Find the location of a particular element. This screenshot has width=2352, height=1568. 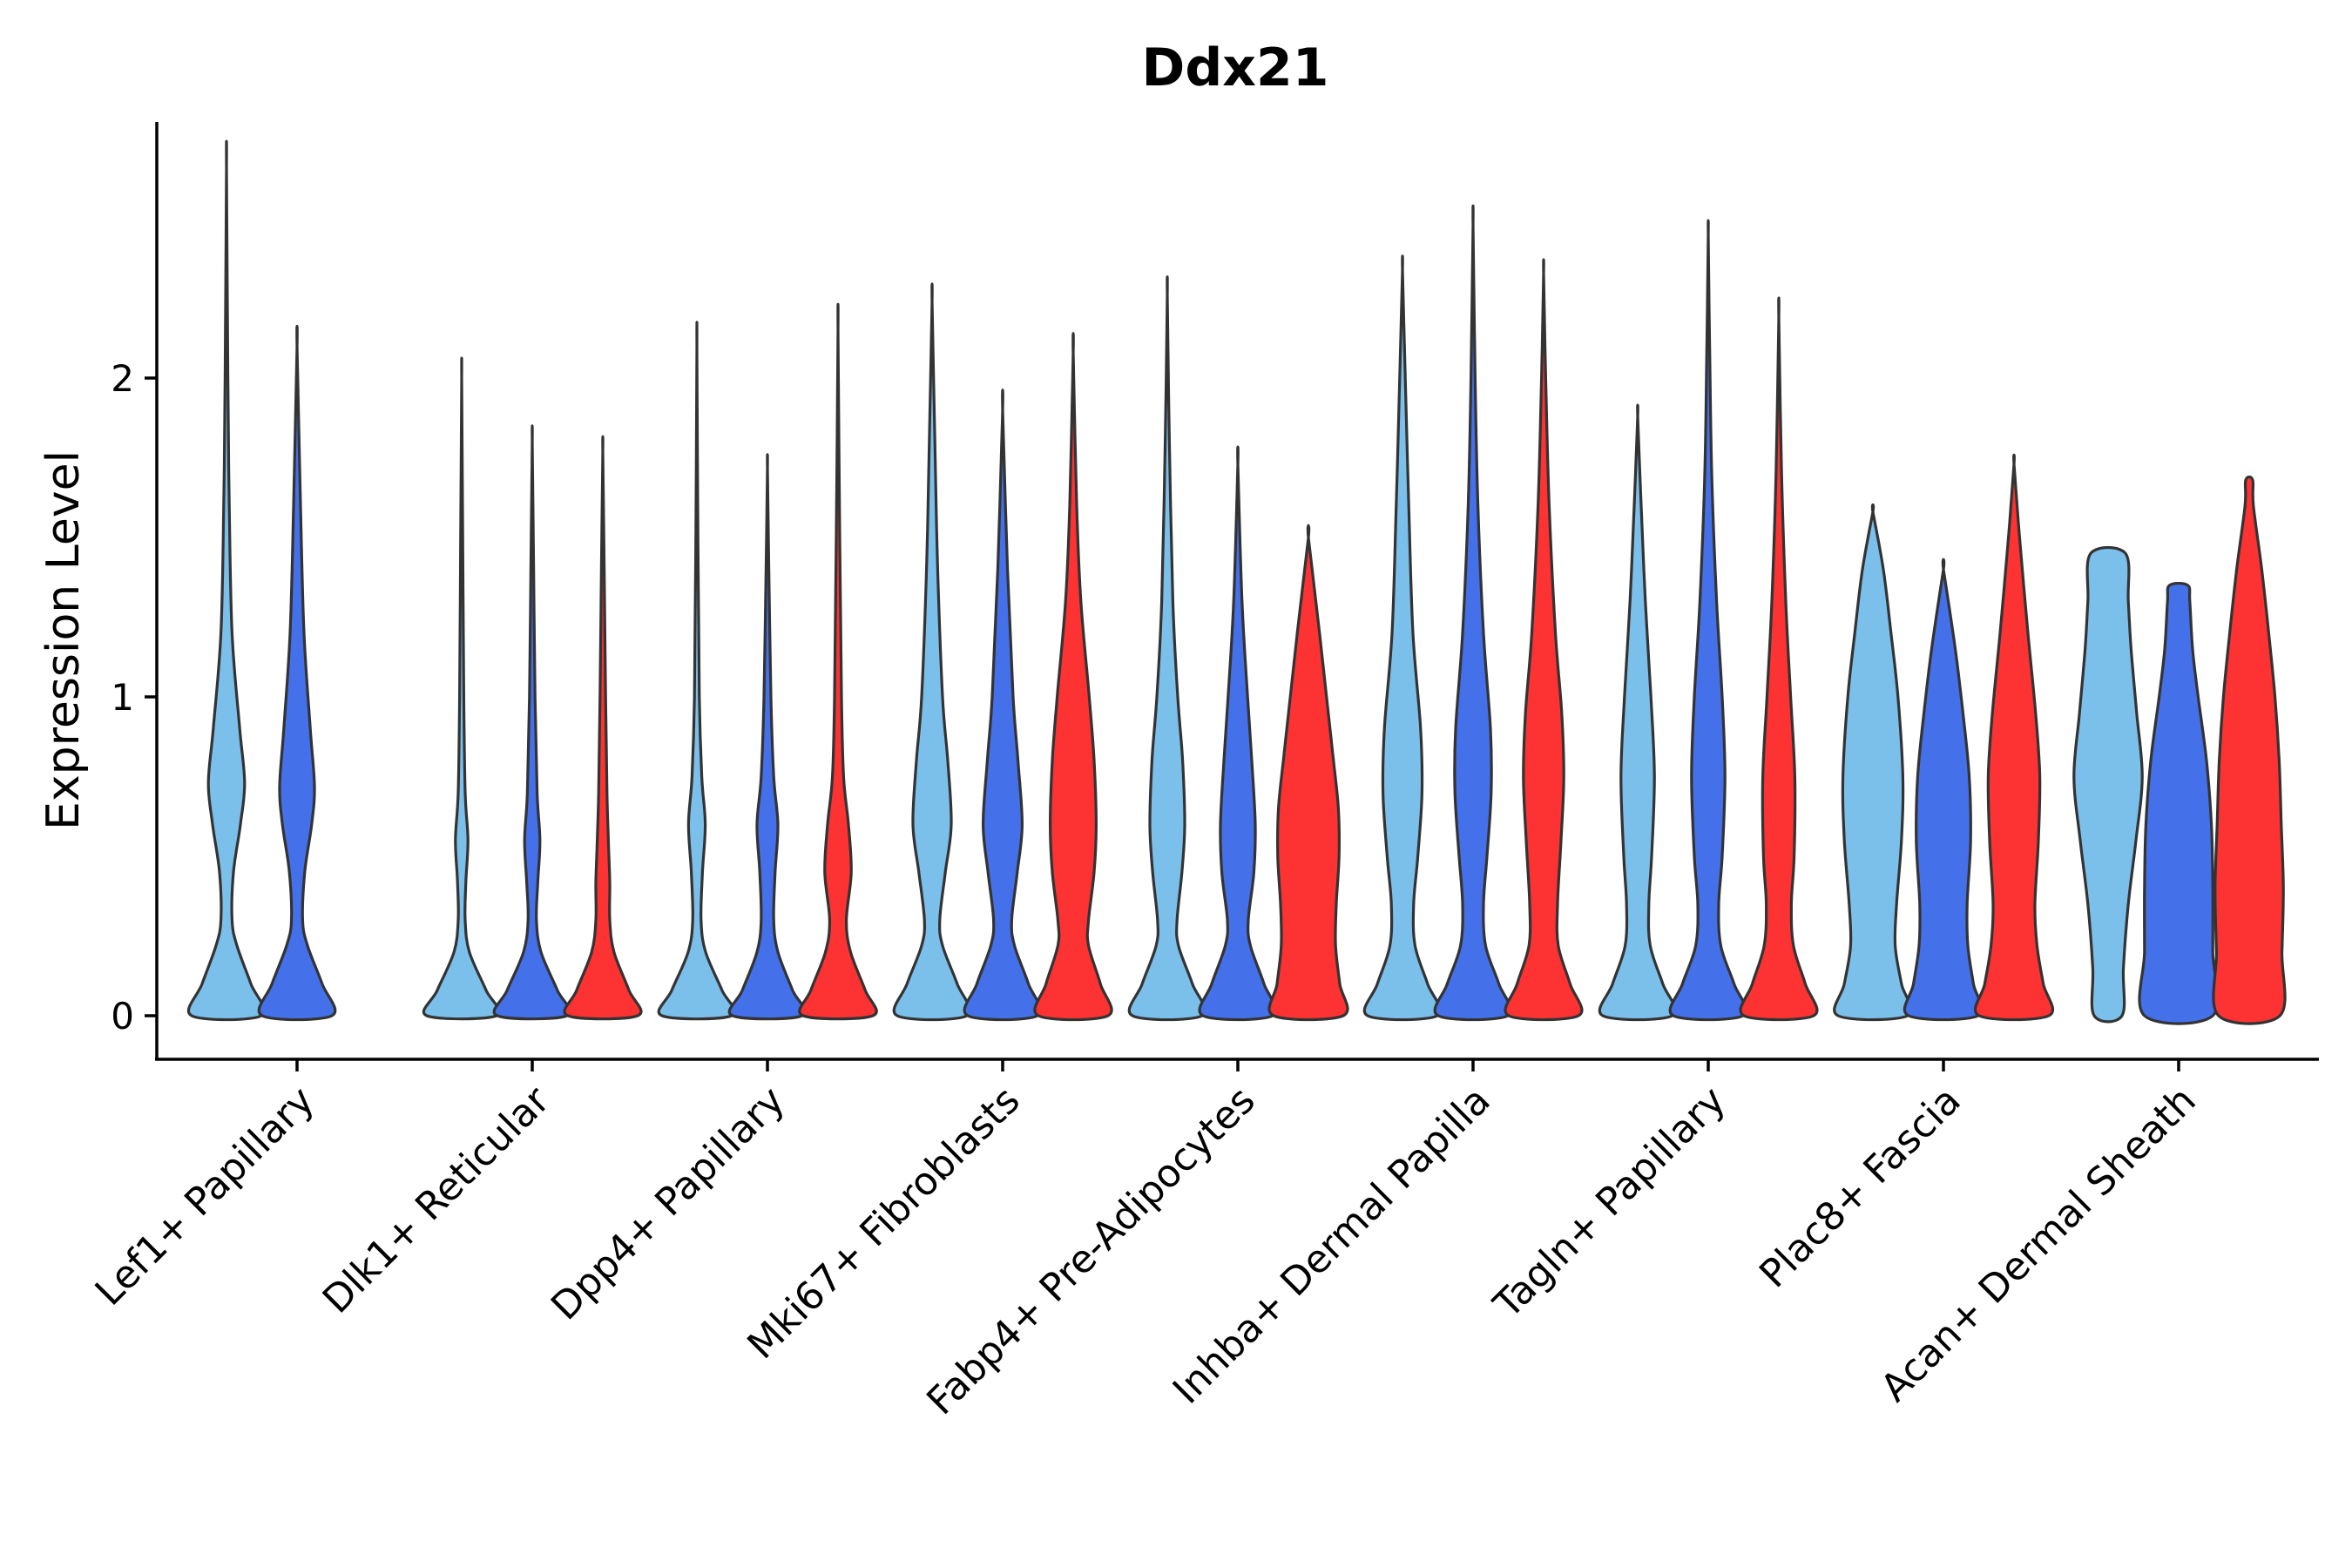

y-tick-label: 2 is located at coordinates (122, 378).